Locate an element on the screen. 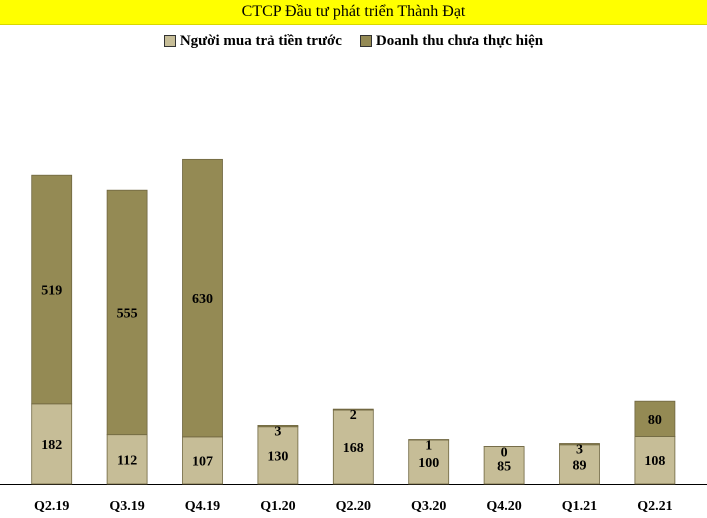 The image size is (707, 518). bar-unearned-revenue-Q1.21 is located at coordinates (579, 444).